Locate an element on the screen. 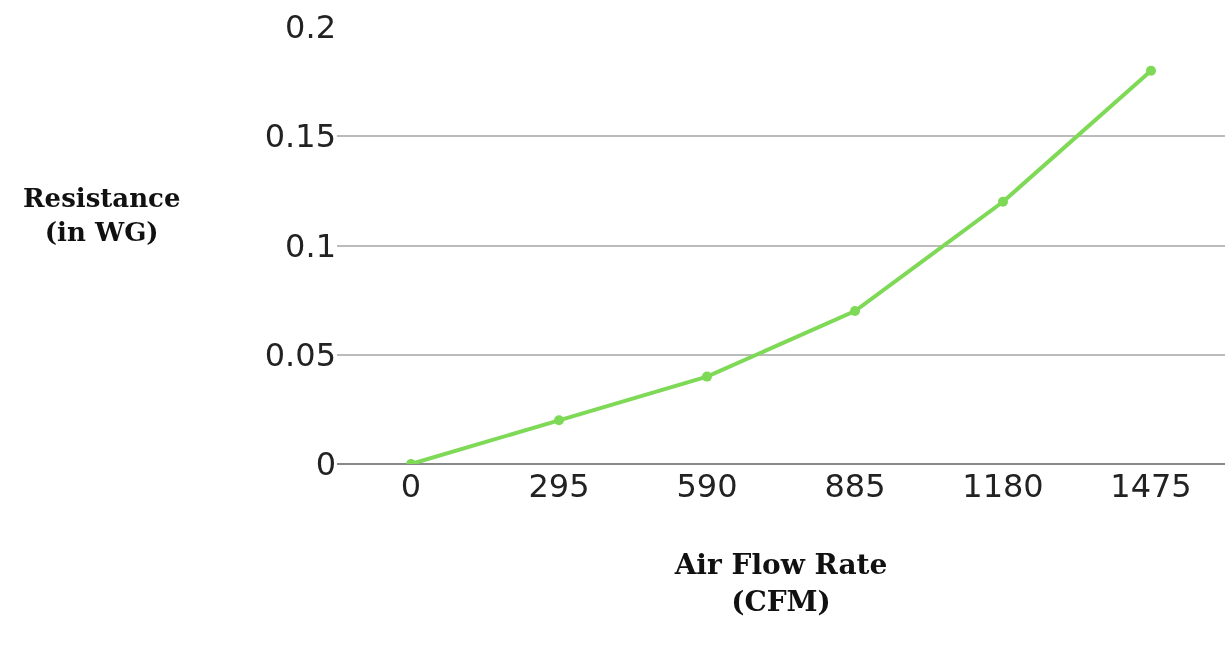 Image resolution: width=1226 pixels, height=654 pixels. x-axis-title: Air Flow Rate (CFM) is located at coordinates (780, 583).